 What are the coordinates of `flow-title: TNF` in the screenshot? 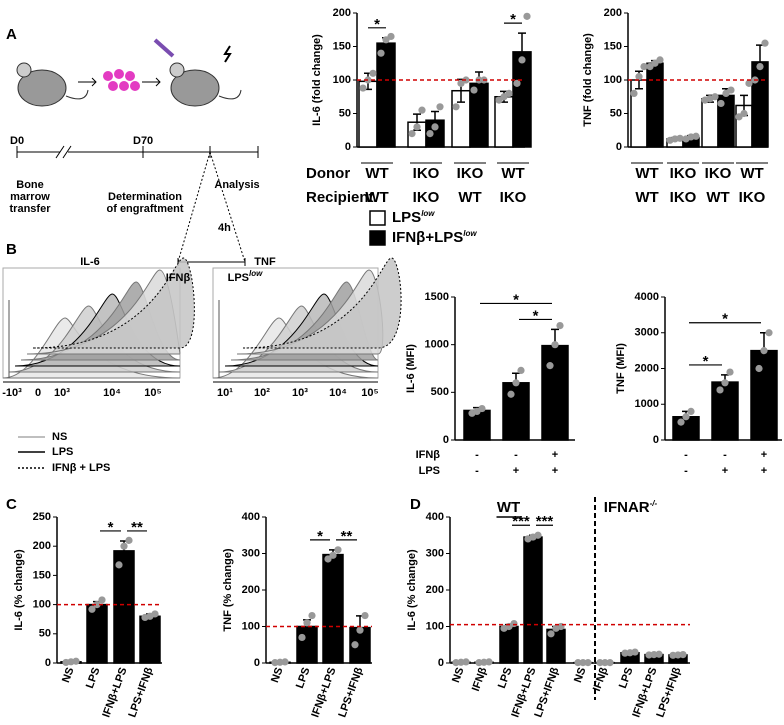 It's located at (265, 262).